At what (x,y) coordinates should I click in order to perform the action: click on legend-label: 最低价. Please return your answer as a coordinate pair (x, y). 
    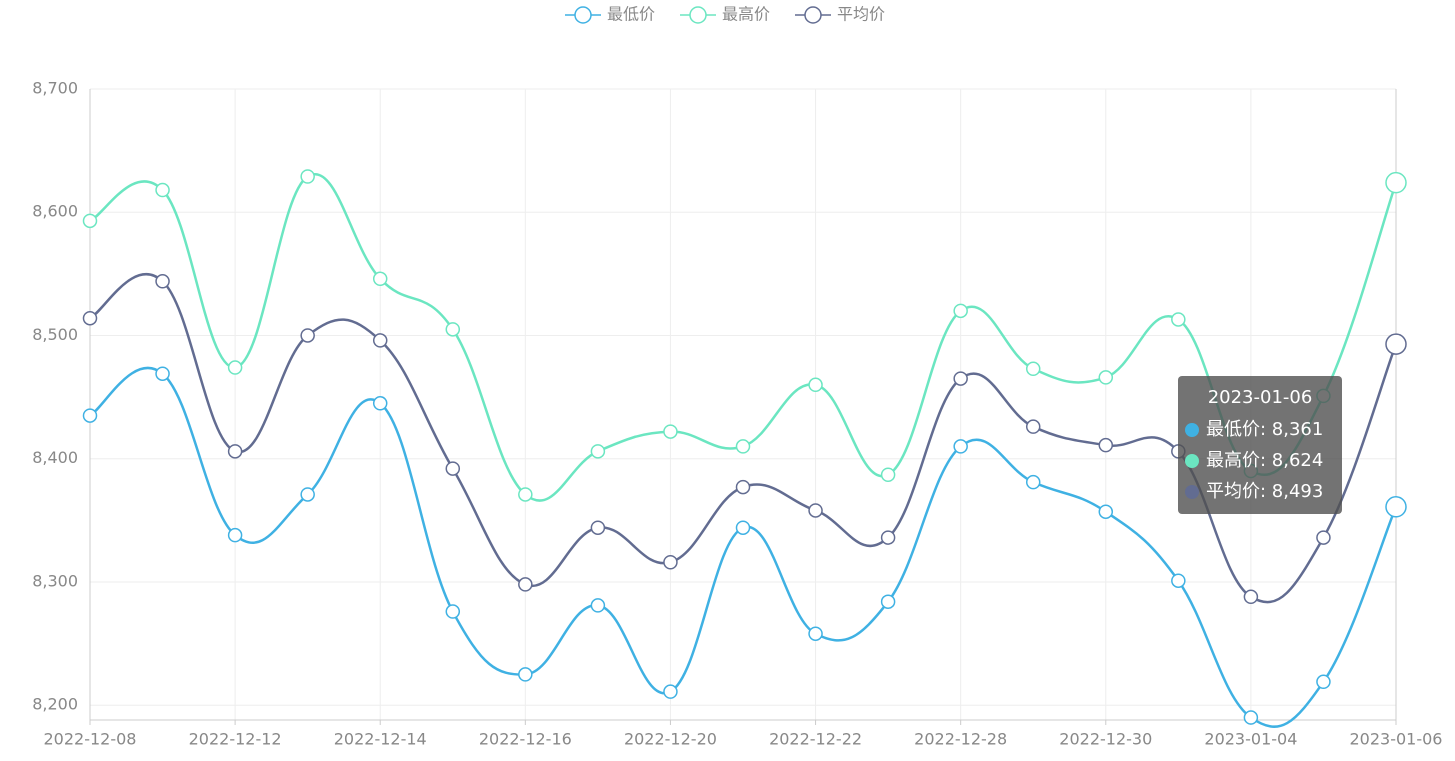
    Looking at the image, I should click on (631, 14).